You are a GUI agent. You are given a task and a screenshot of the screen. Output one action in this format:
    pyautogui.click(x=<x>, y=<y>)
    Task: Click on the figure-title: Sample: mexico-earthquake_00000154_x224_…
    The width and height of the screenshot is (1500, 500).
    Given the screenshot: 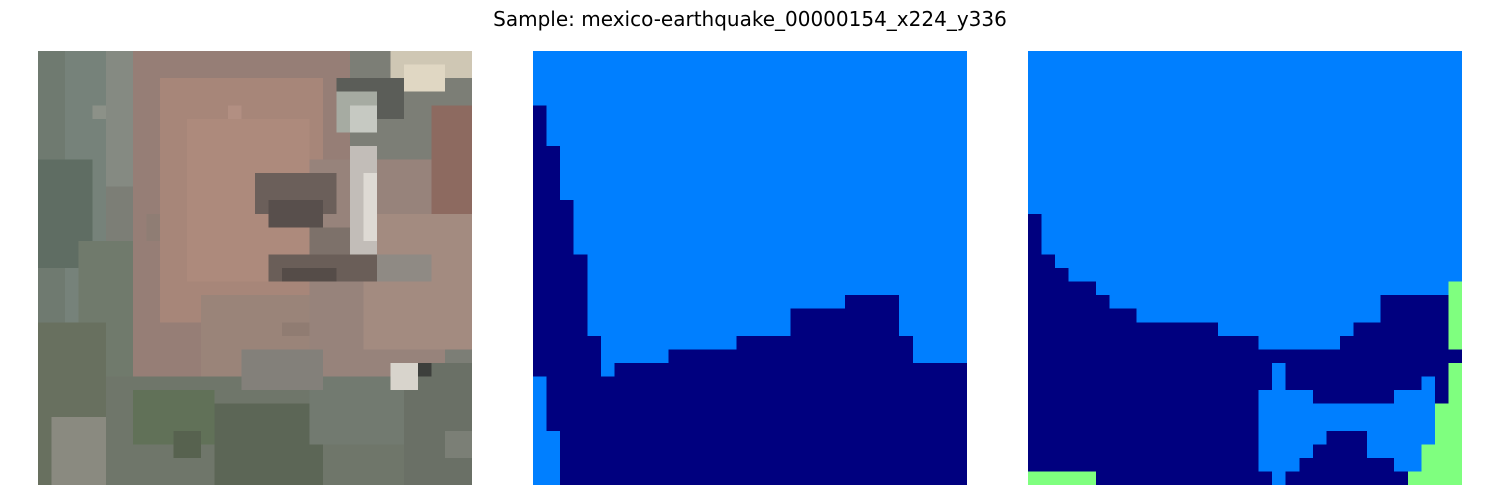 What is the action you would take?
    pyautogui.click(x=750, y=19)
    